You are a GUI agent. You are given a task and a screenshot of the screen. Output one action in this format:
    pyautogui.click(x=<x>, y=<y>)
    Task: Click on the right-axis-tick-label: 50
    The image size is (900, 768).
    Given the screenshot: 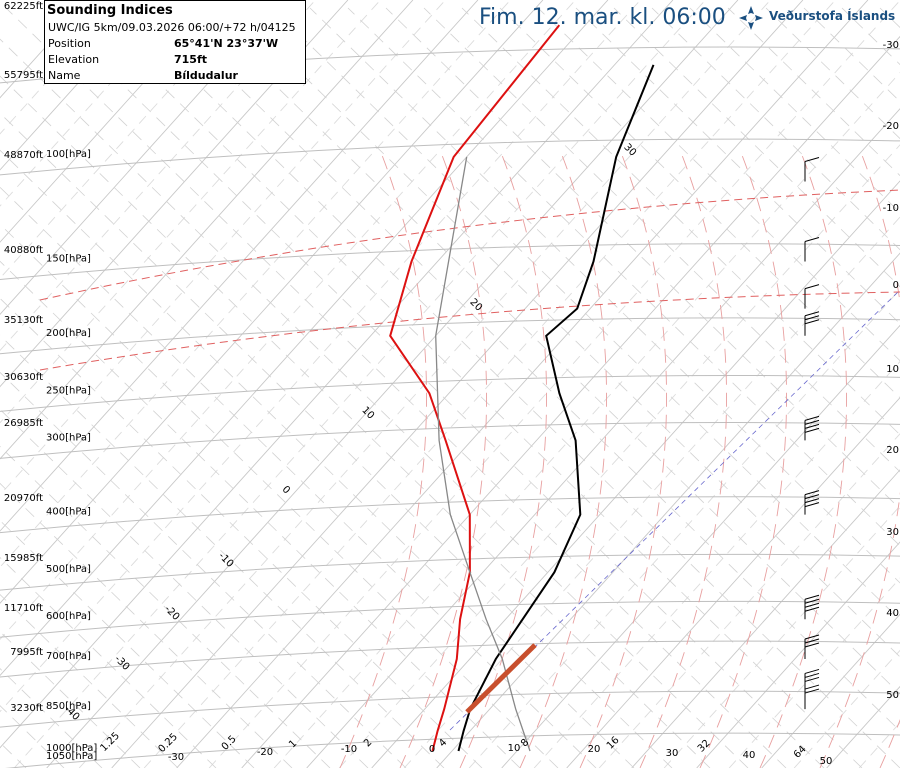 What is the action you would take?
    pyautogui.click(x=892, y=695)
    